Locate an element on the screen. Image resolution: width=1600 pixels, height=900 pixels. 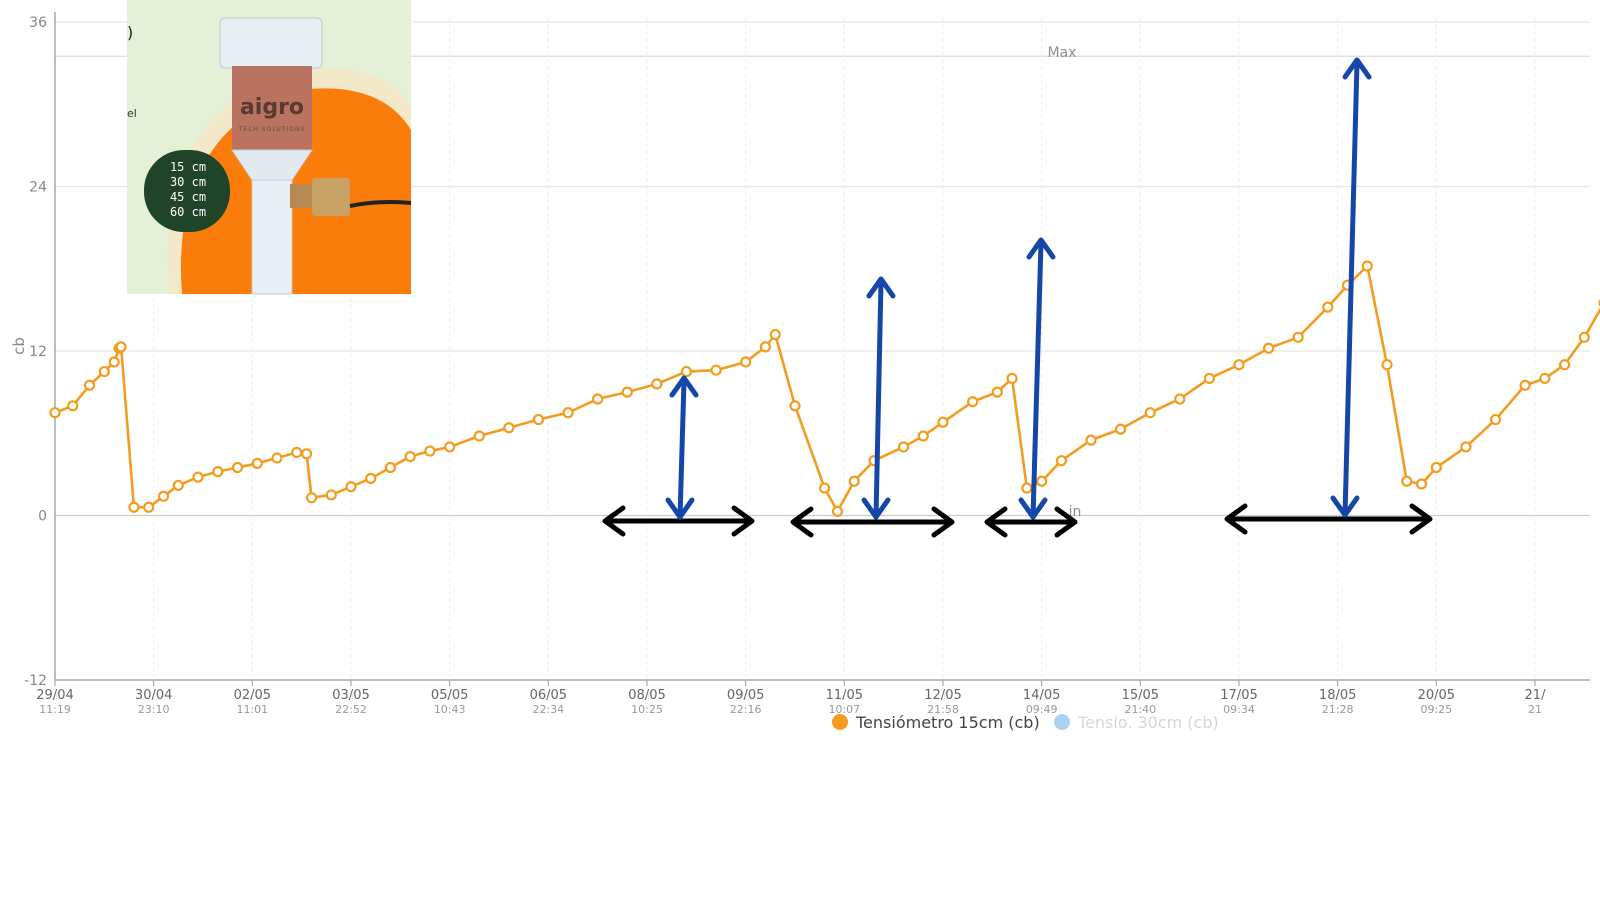
x-tick-time: 10:07 is located at coordinates (844, 709).